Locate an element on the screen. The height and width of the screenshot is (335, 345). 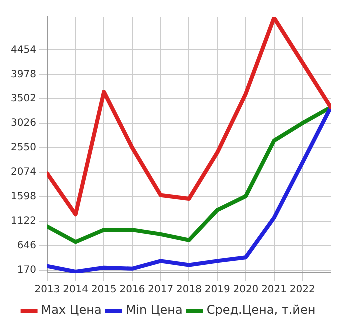
x-tick-label: 2021 is located at coordinates (275, 290).